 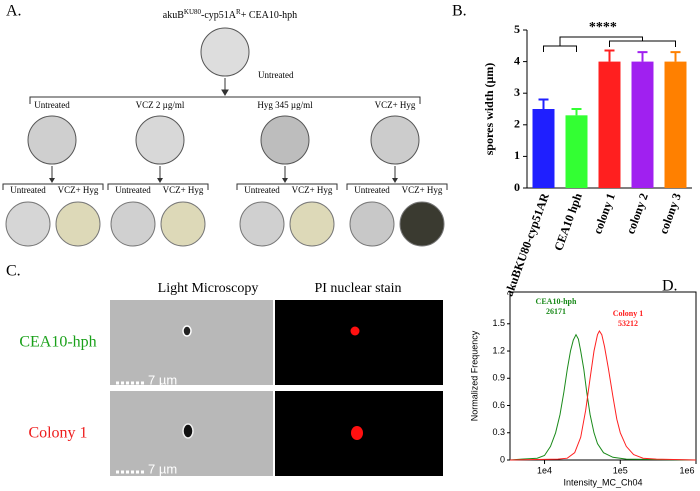 What do you see at coordinates (14, 11) in the screenshot?
I see `panel-letter: A.` at bounding box center [14, 11].